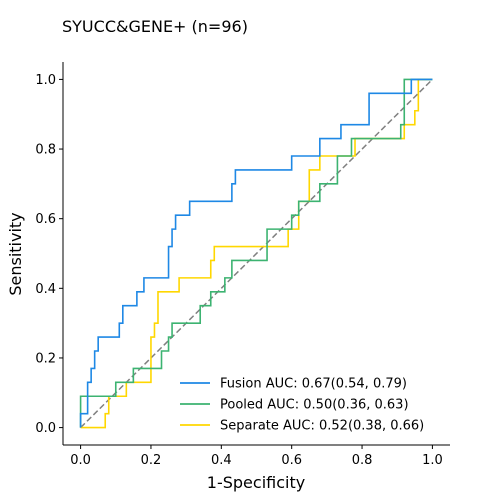 This screenshot has width=500, height=500. I want to click on y-tick-label: 1.0, so click(45, 80).